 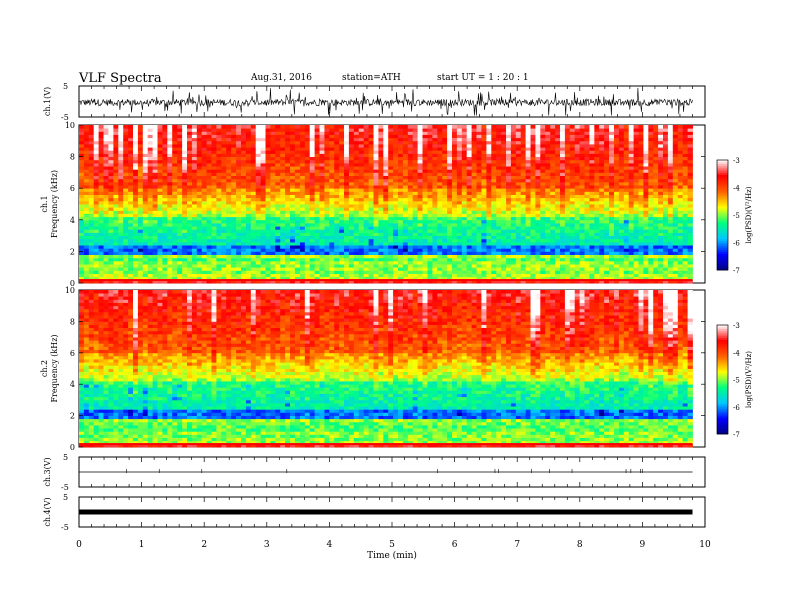 What do you see at coordinates (483, 78) in the screenshot?
I see `start-time-label: start UT = 1 : 20 : 1` at bounding box center [483, 78].